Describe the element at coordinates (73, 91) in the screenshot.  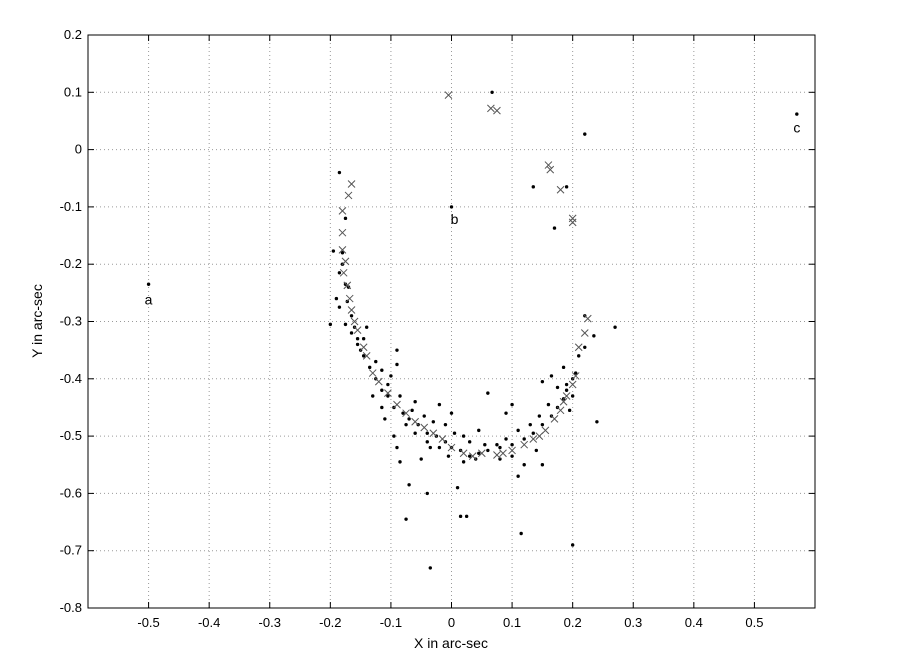
I see `y-tick-label: 0.1` at that location.